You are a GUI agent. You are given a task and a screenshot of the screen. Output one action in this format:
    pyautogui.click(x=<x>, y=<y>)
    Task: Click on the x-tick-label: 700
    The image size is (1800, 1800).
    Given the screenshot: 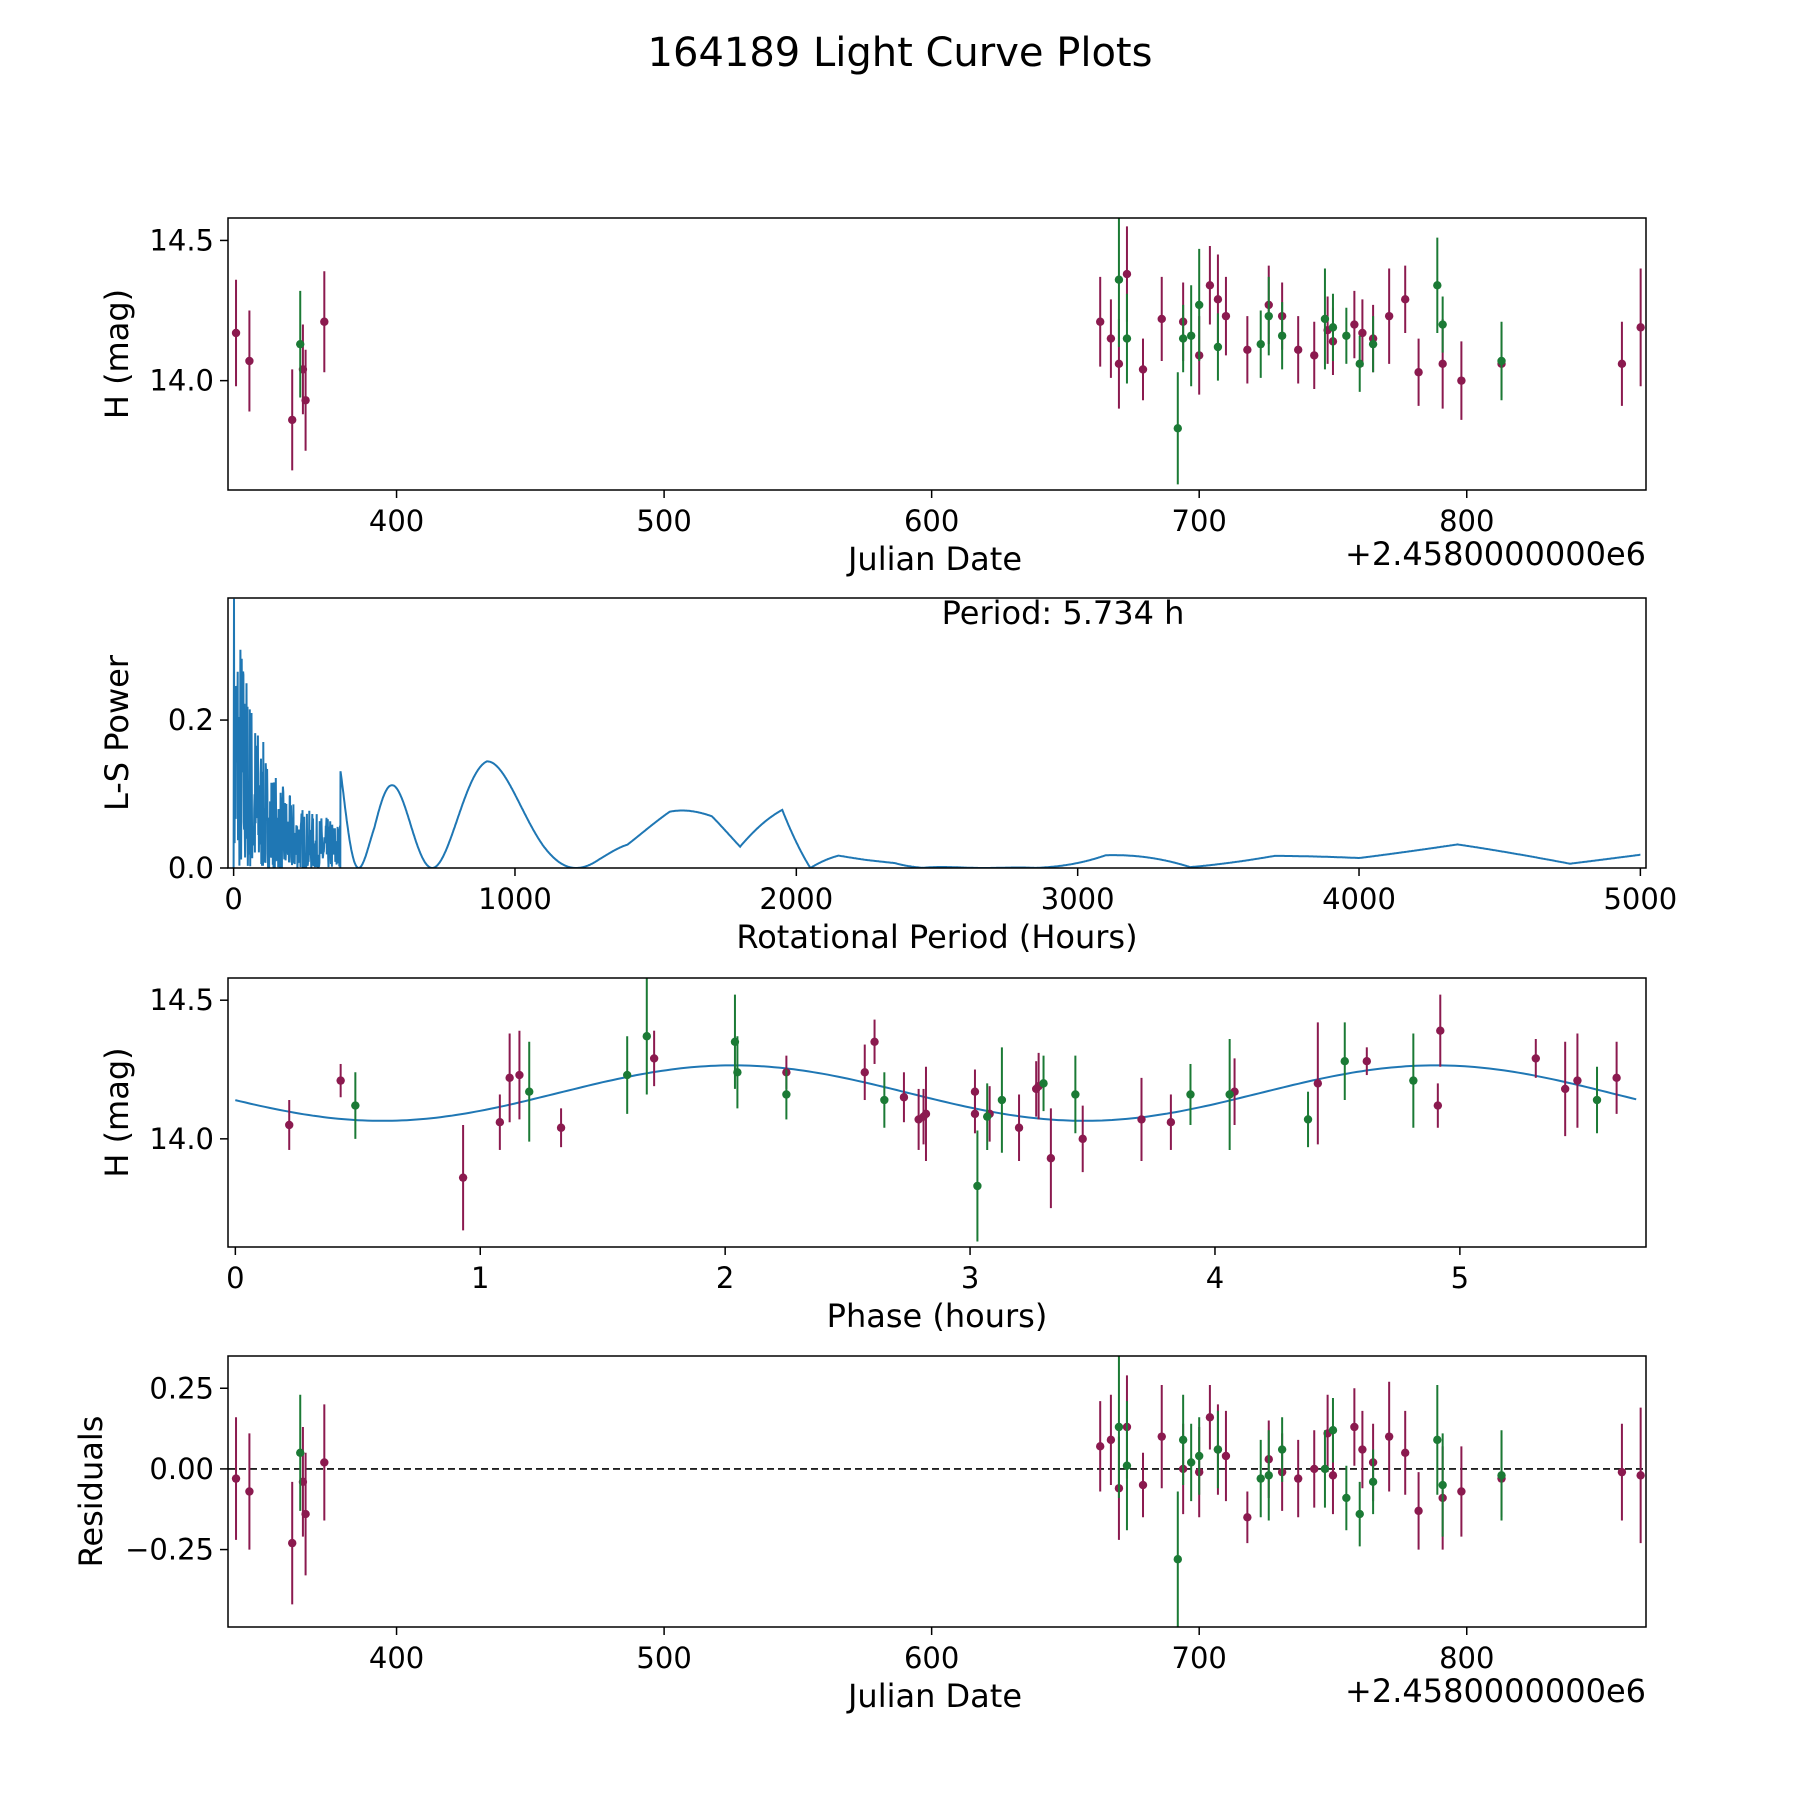 What is the action you would take?
    pyautogui.click(x=1199, y=521)
    